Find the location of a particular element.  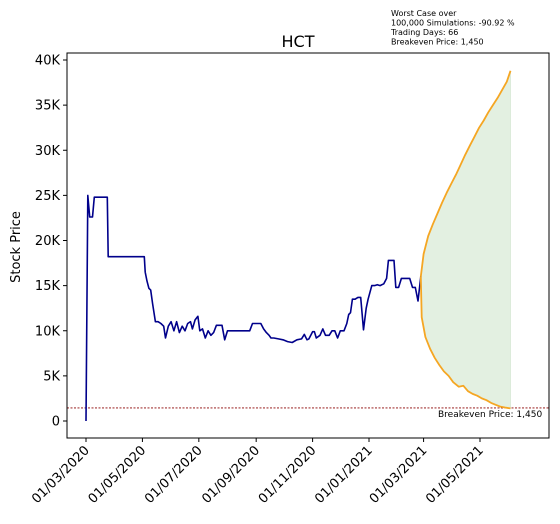

x-tick-label: 01/01/2021 is located at coordinates (344, 475).